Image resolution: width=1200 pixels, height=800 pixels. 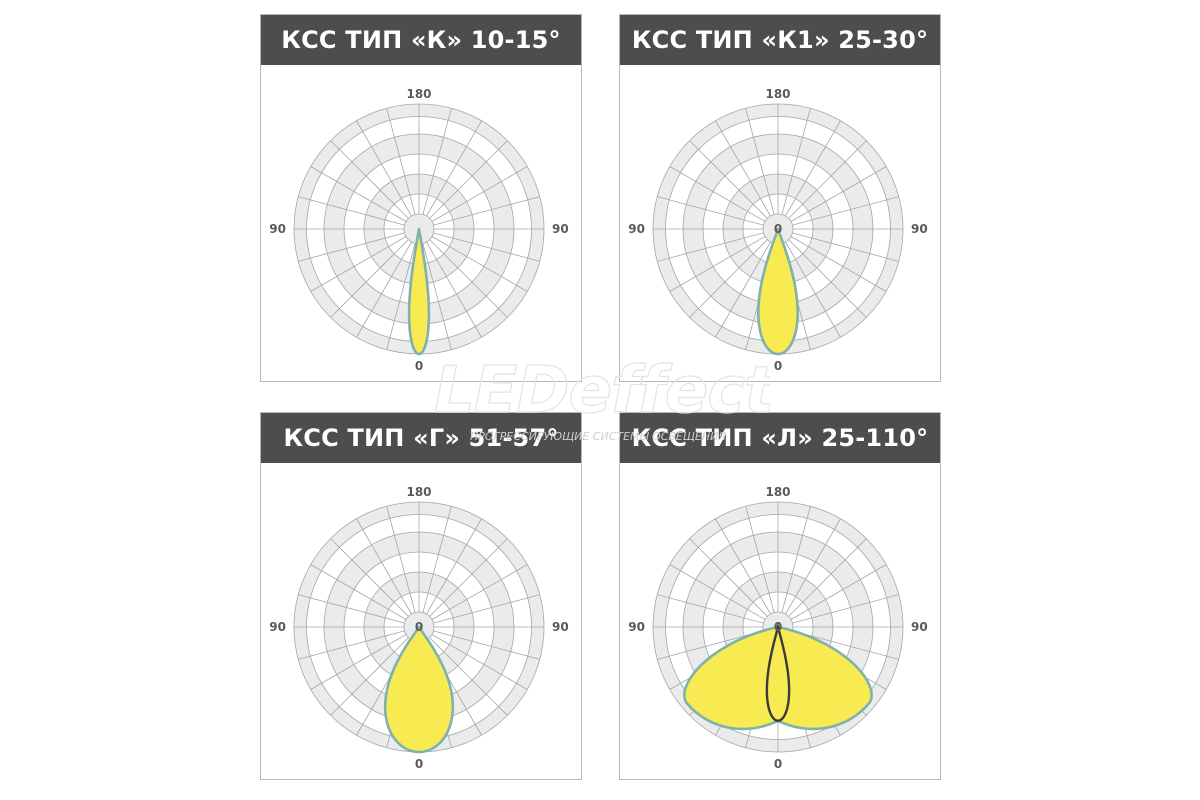 I want to click on chart-title-2: КСС ТИП «К1» 25-30°, so click(x=780, y=40).